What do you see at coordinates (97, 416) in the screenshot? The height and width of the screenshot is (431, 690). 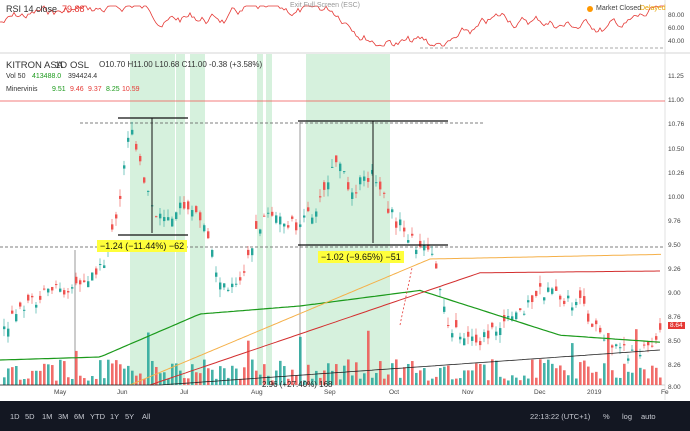 I see `range-ytd: YTD` at bounding box center [97, 416].